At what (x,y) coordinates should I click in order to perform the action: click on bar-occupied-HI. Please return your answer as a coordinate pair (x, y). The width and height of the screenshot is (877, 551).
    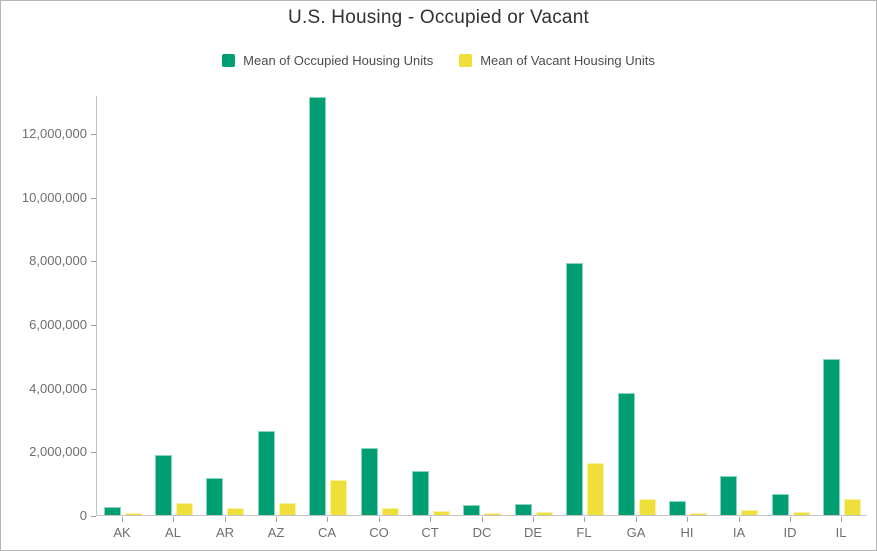
    Looking at the image, I should click on (678, 508).